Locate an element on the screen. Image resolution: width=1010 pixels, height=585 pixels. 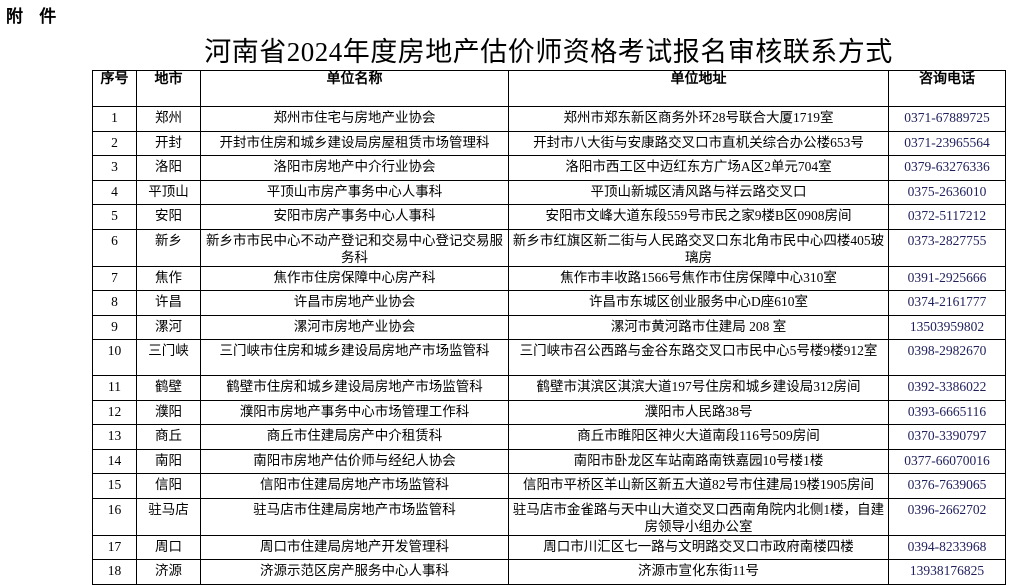
address-cell: 新乡市红旗区新二街与人民路交叉口东北角市民中心四楼405玻璃房 is located at coordinates (698, 247).